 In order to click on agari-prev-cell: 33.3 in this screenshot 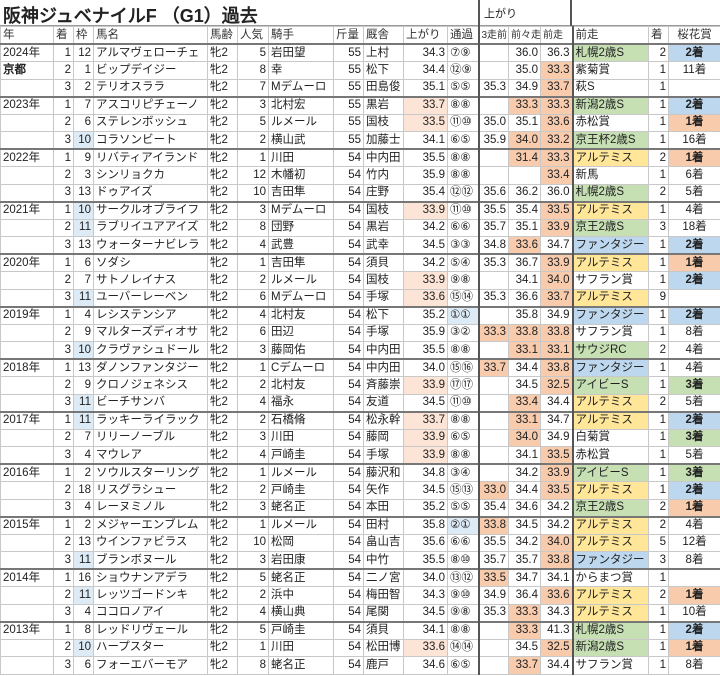, I will do `click(557, 105)`.